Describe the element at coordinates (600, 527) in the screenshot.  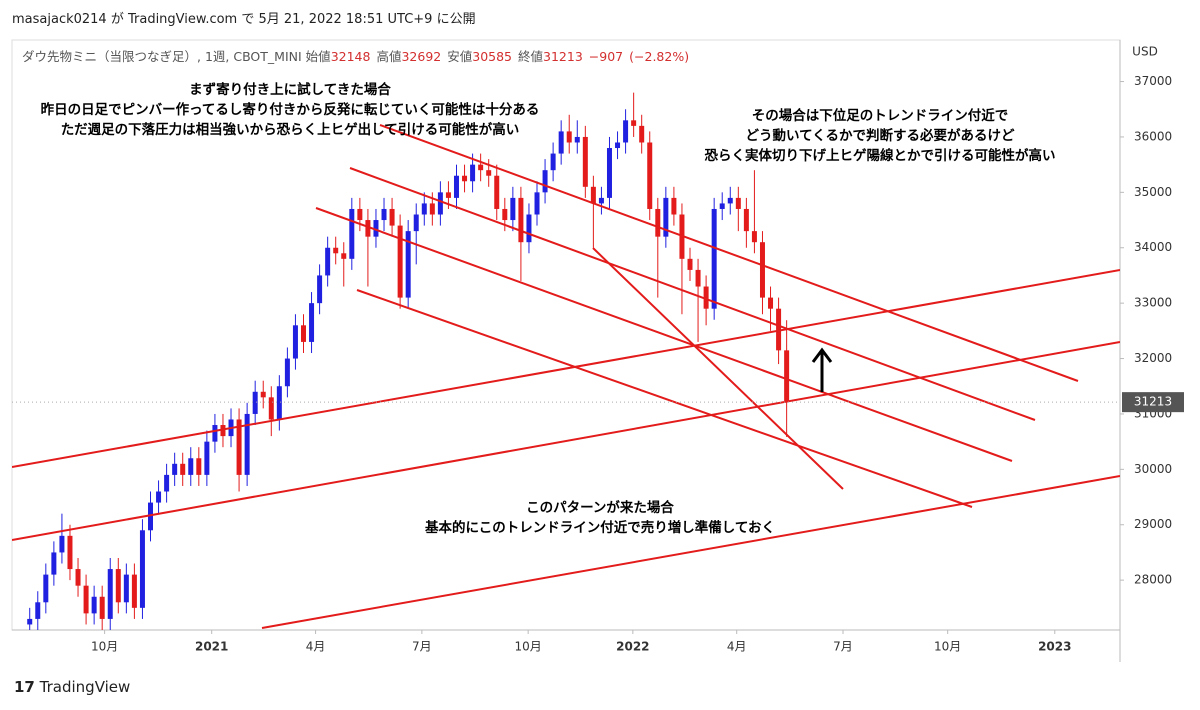
I see `annotation-text: 基本的にこのトレンドライン付近で売り増し準備しておく` at that location.